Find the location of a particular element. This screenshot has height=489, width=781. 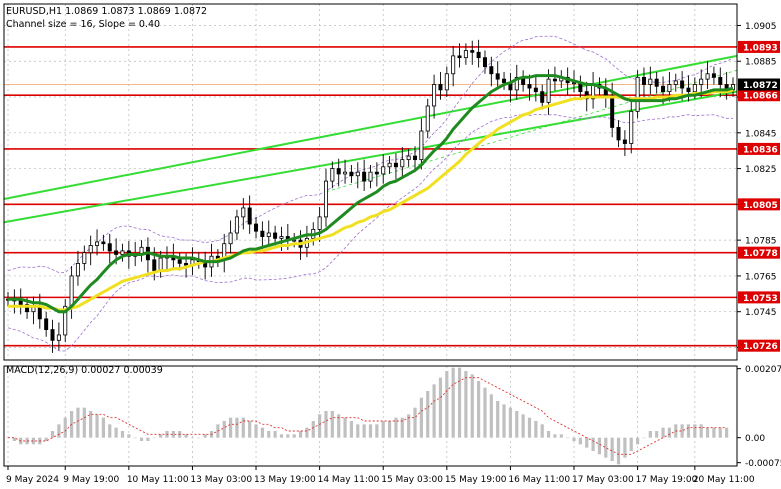

current-price-bg is located at coordinates (759, 84).